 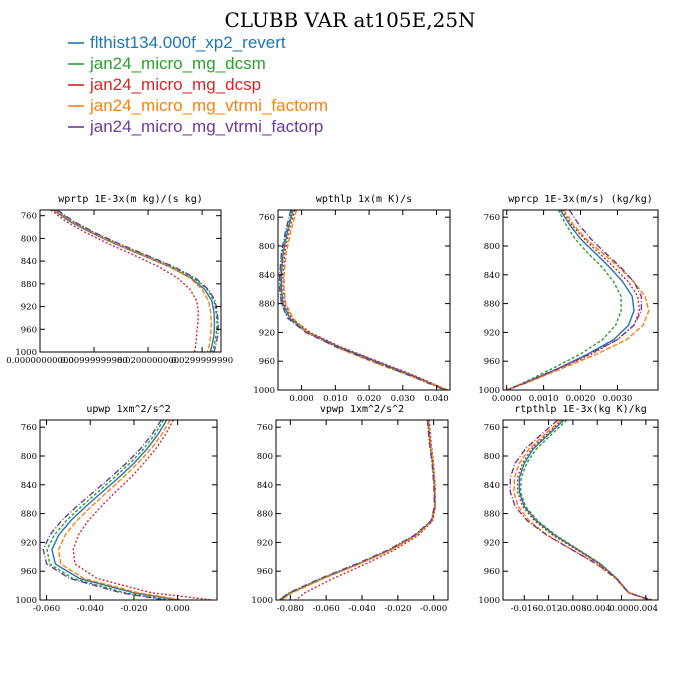 I want to click on panel-title: vpwp 1xm^2/s^2, so click(x=362, y=409).